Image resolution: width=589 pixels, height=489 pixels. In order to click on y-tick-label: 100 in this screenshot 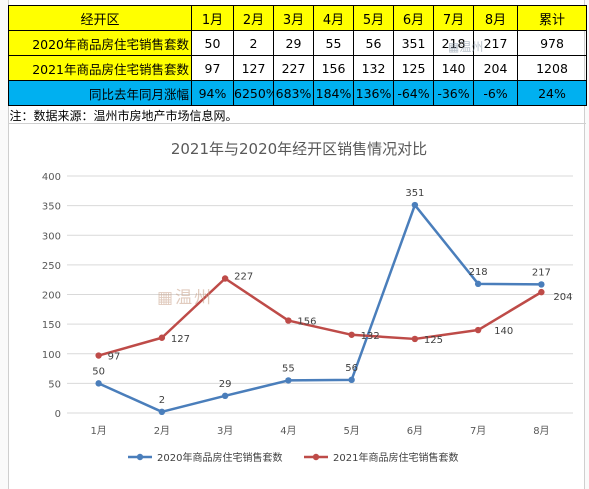, I will do `click(51, 355)`.